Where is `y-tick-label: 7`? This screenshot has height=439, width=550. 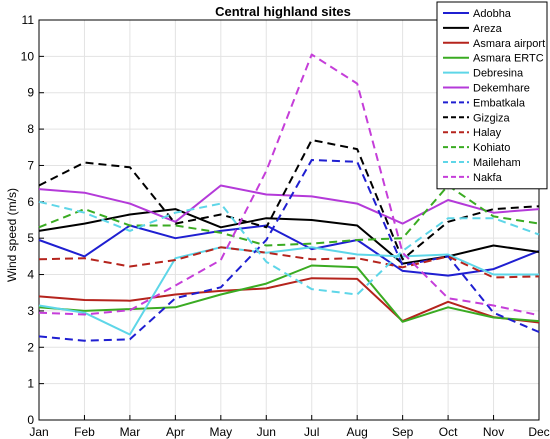
y-tick-label: 7 is located at coordinates (30, 165).